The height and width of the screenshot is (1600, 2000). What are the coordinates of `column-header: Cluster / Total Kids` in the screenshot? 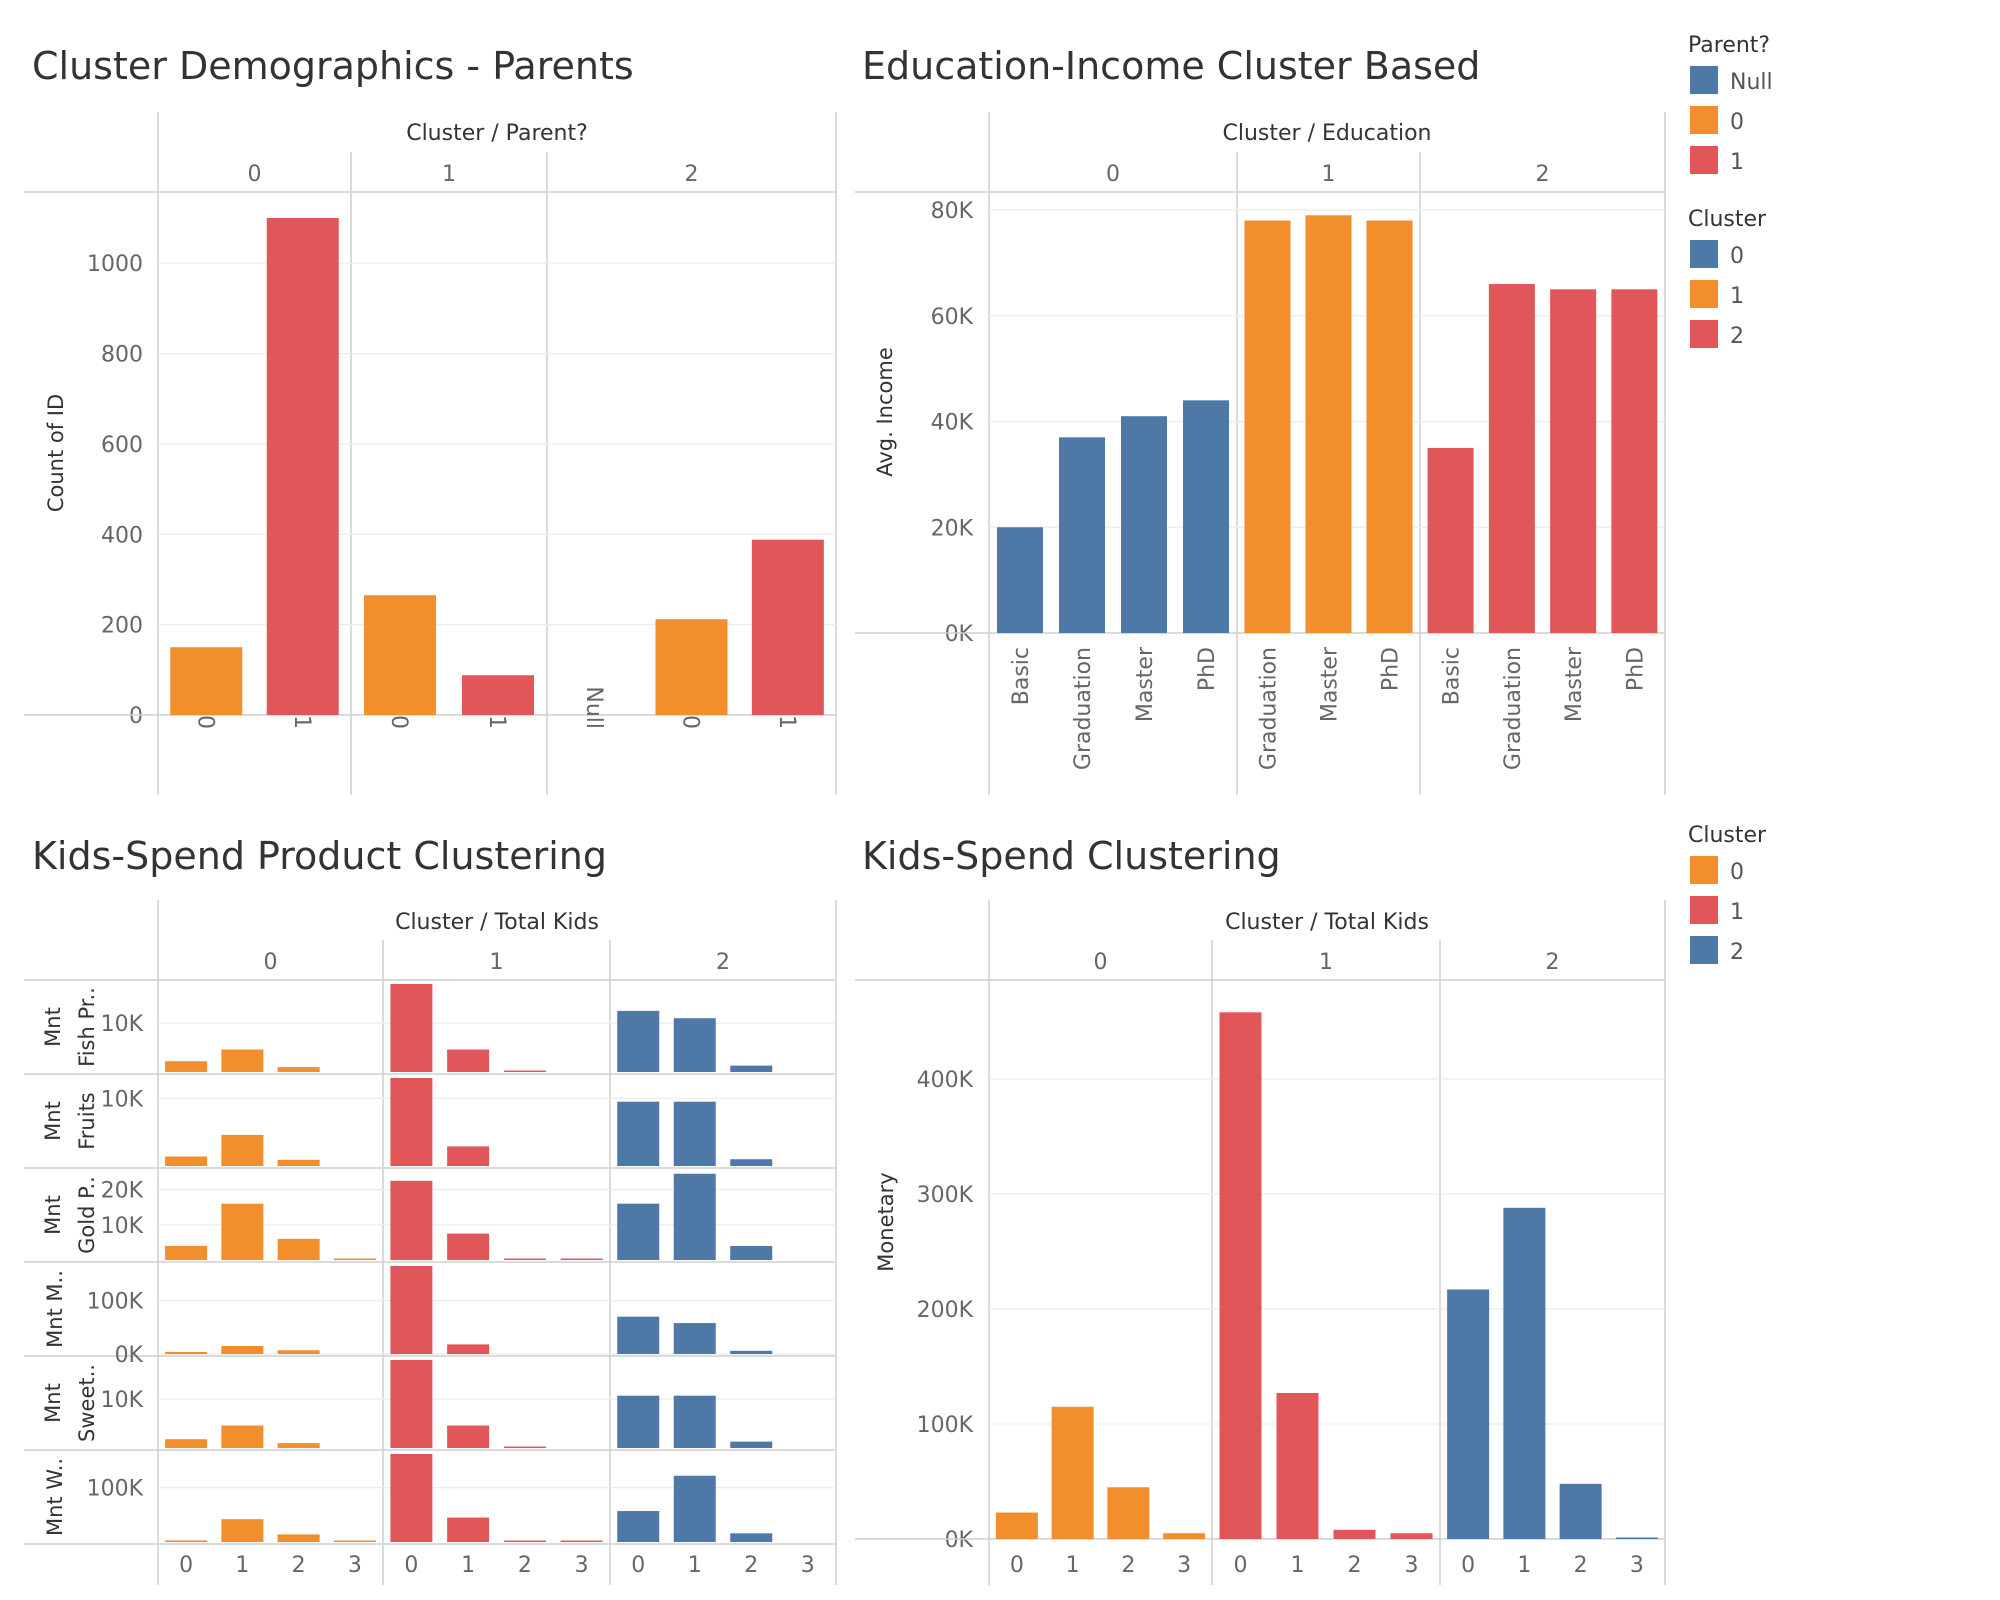 It's located at (497, 922).